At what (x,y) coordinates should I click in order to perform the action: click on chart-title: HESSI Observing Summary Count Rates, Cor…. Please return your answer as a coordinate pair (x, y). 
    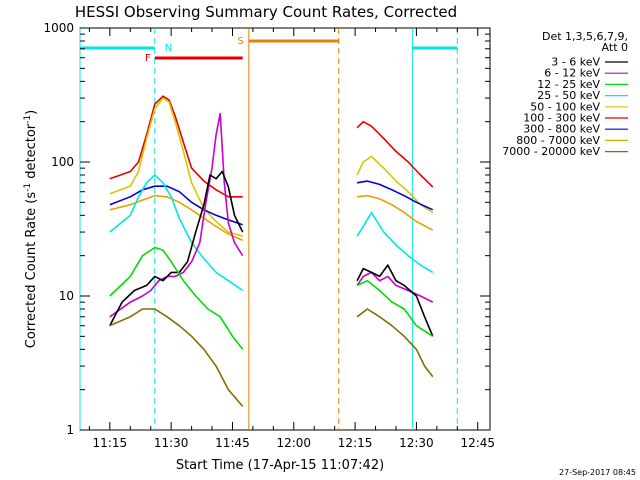
    Looking at the image, I should click on (266, 12).